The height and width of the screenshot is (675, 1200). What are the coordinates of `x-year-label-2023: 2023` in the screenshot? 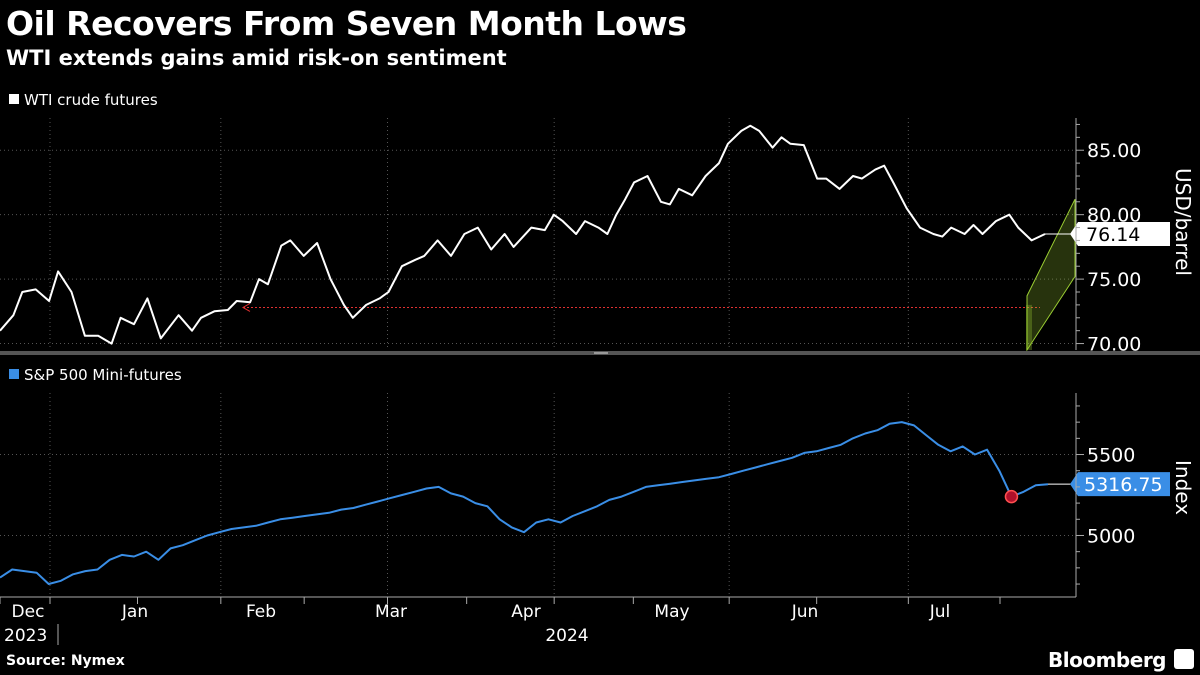 It's located at (25, 636).